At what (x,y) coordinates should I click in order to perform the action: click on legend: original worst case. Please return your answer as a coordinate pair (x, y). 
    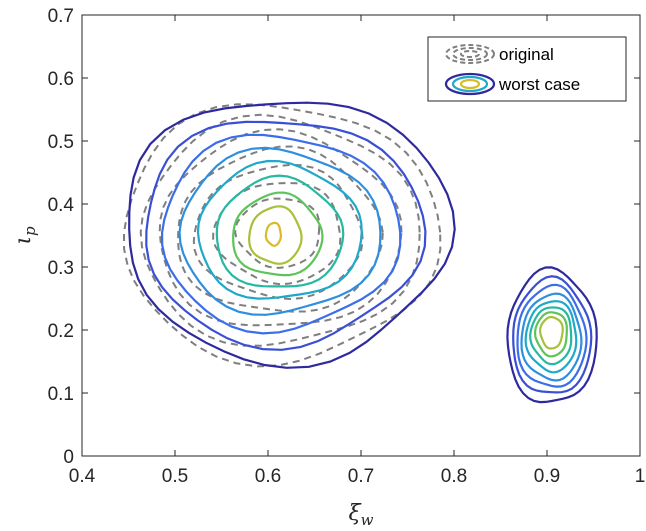
    Looking at the image, I should click on (527, 69).